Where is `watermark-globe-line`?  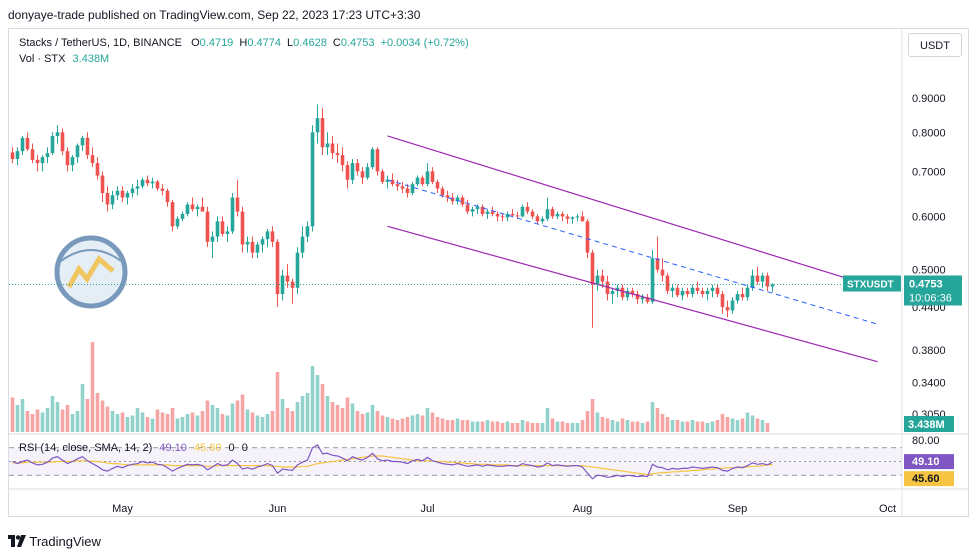 watermark-globe-line is located at coordinates (91, 255).